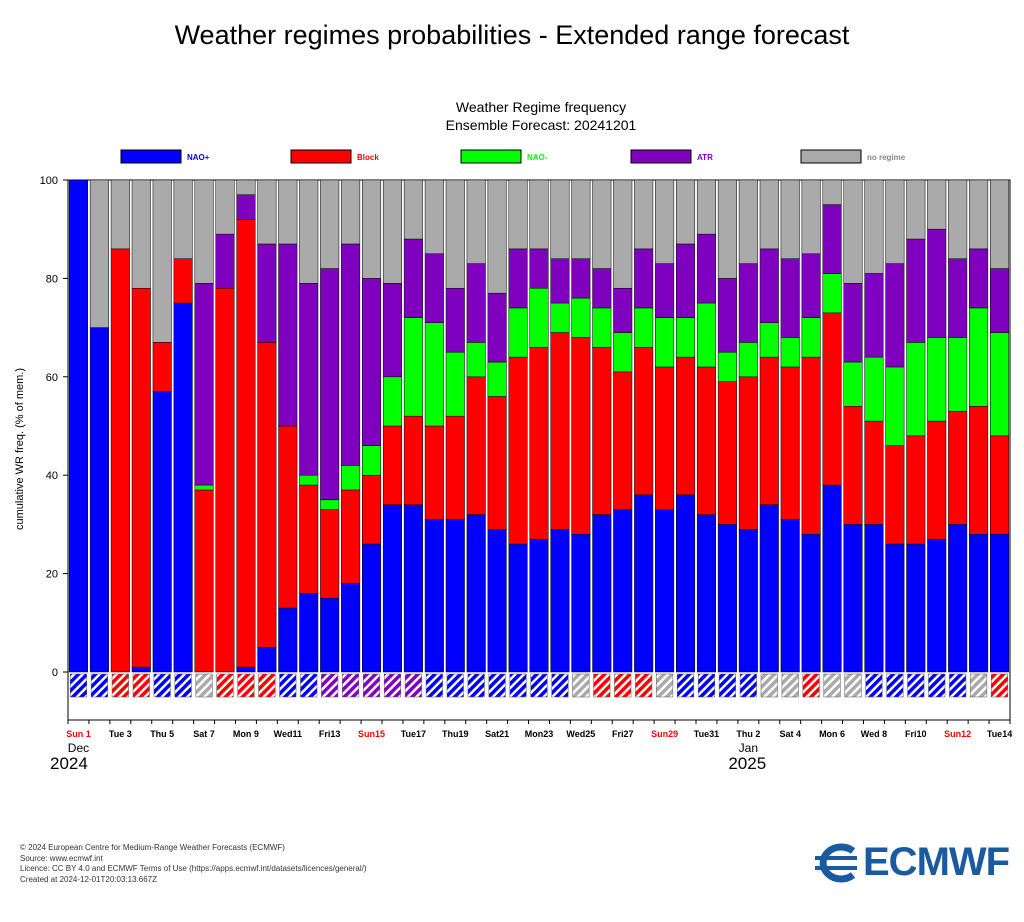 The height and width of the screenshot is (922, 1024). What do you see at coordinates (874, 734) in the screenshot?
I see `x-tick-label: Wed 8` at bounding box center [874, 734].